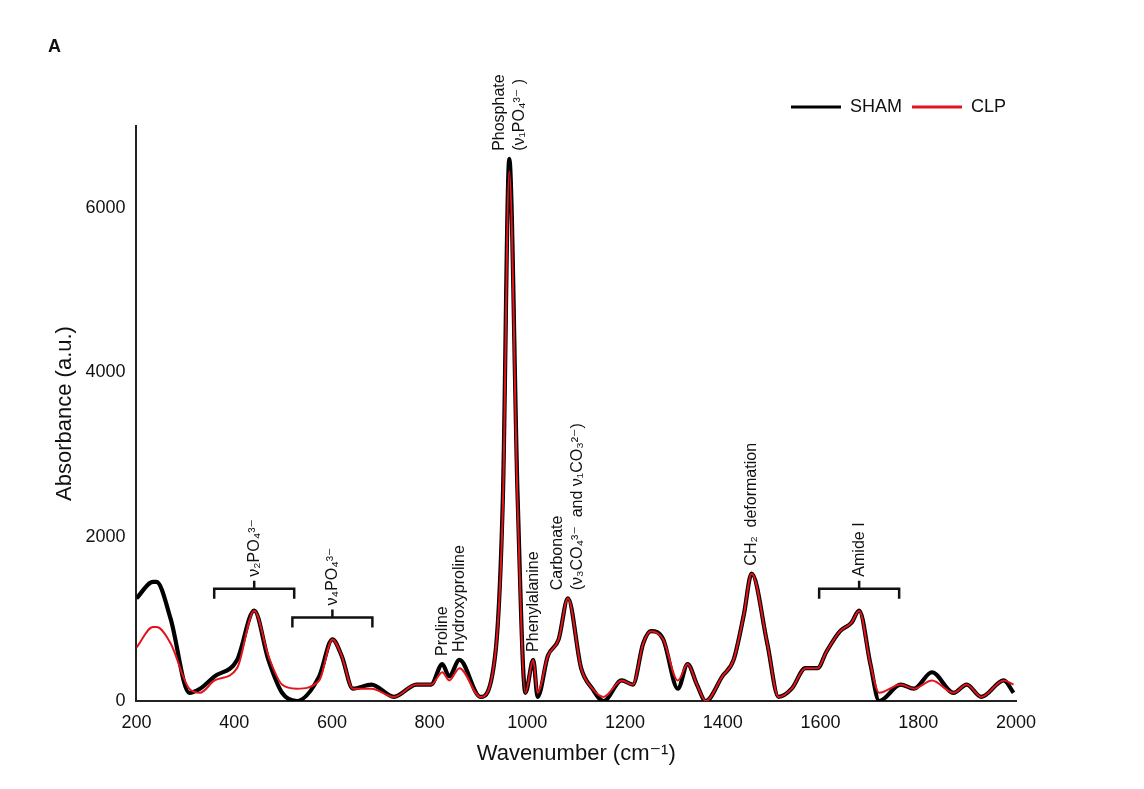 This screenshot has width=1144, height=789. Describe the element at coordinates (918, 721) in the screenshot. I see `x-tick-label: 1800` at that location.